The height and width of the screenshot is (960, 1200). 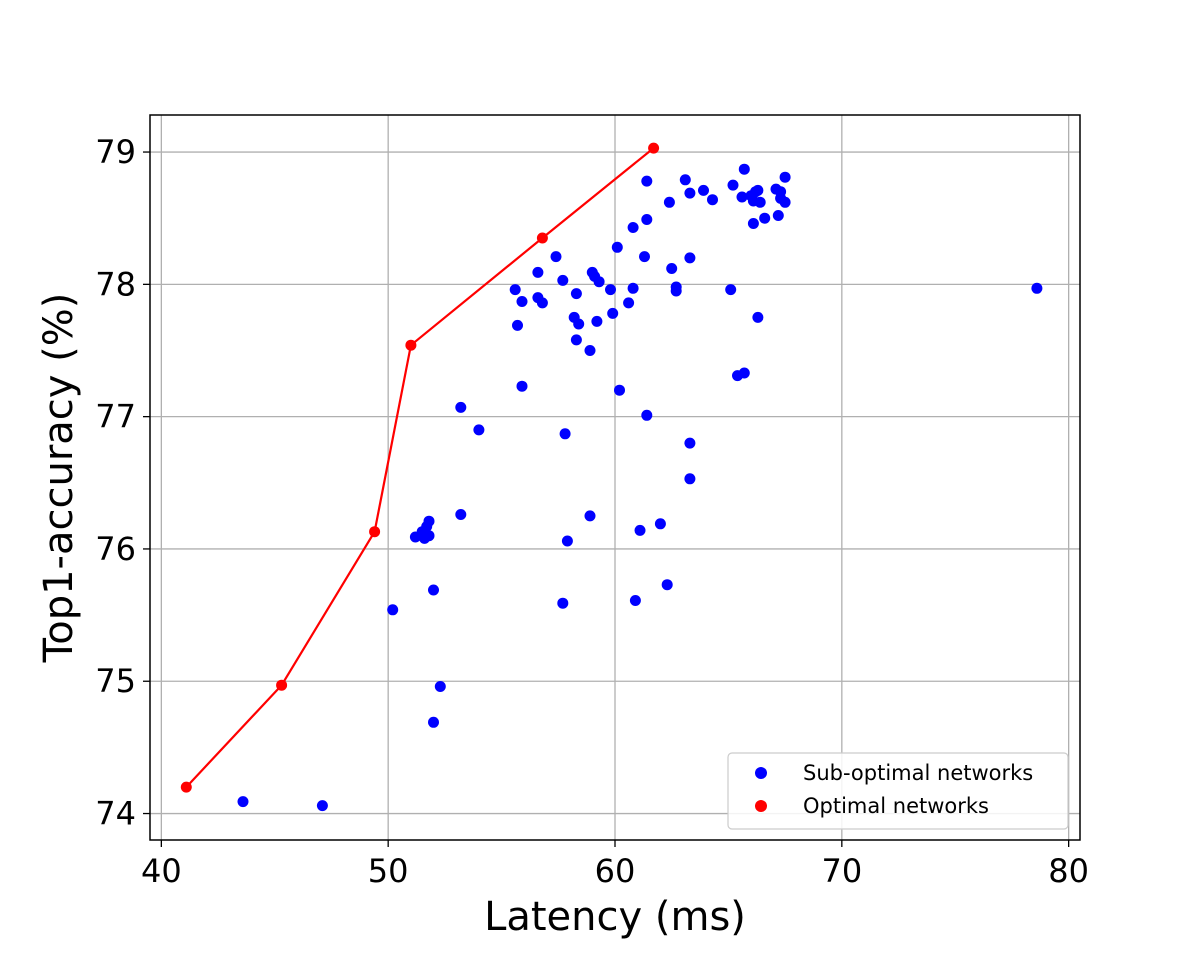 I want to click on x-tick-label: 80, so click(x=1068, y=871).